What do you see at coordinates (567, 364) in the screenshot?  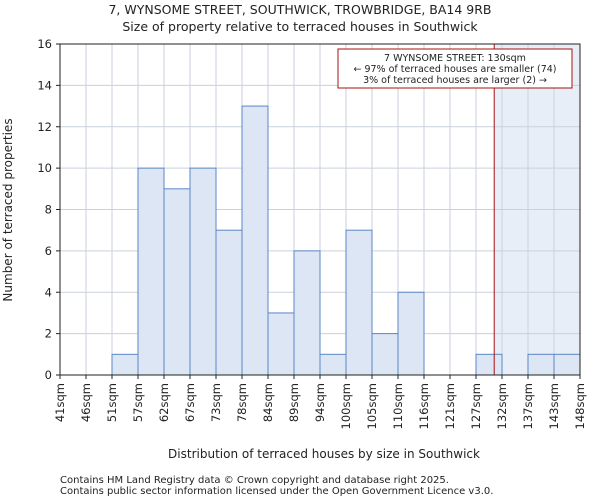 I see `bar-143sqm` at bounding box center [567, 364].